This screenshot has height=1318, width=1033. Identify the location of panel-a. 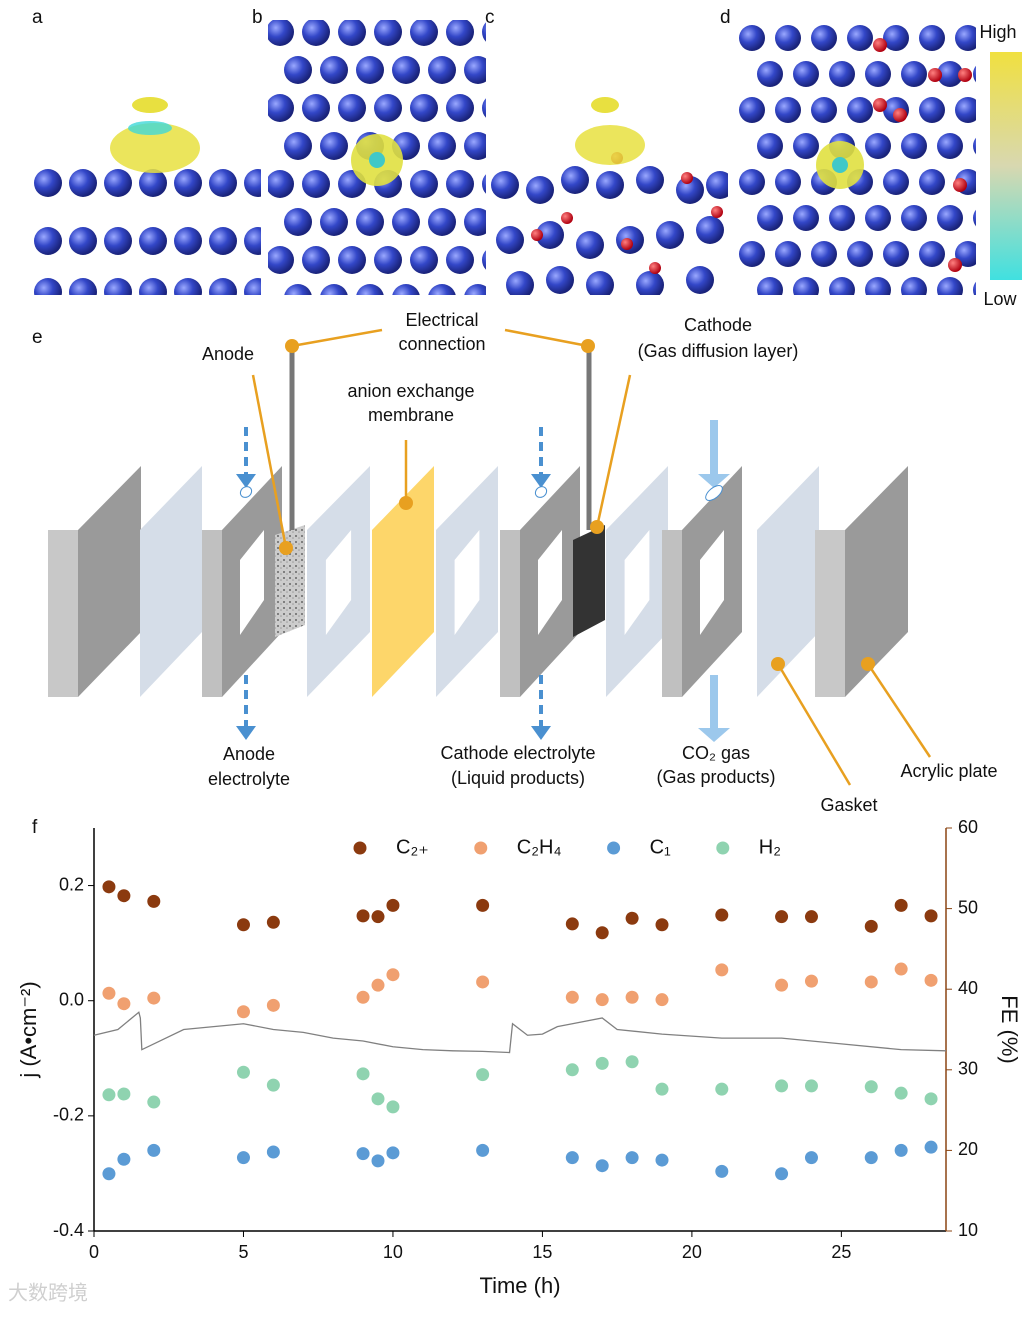
(147, 196).